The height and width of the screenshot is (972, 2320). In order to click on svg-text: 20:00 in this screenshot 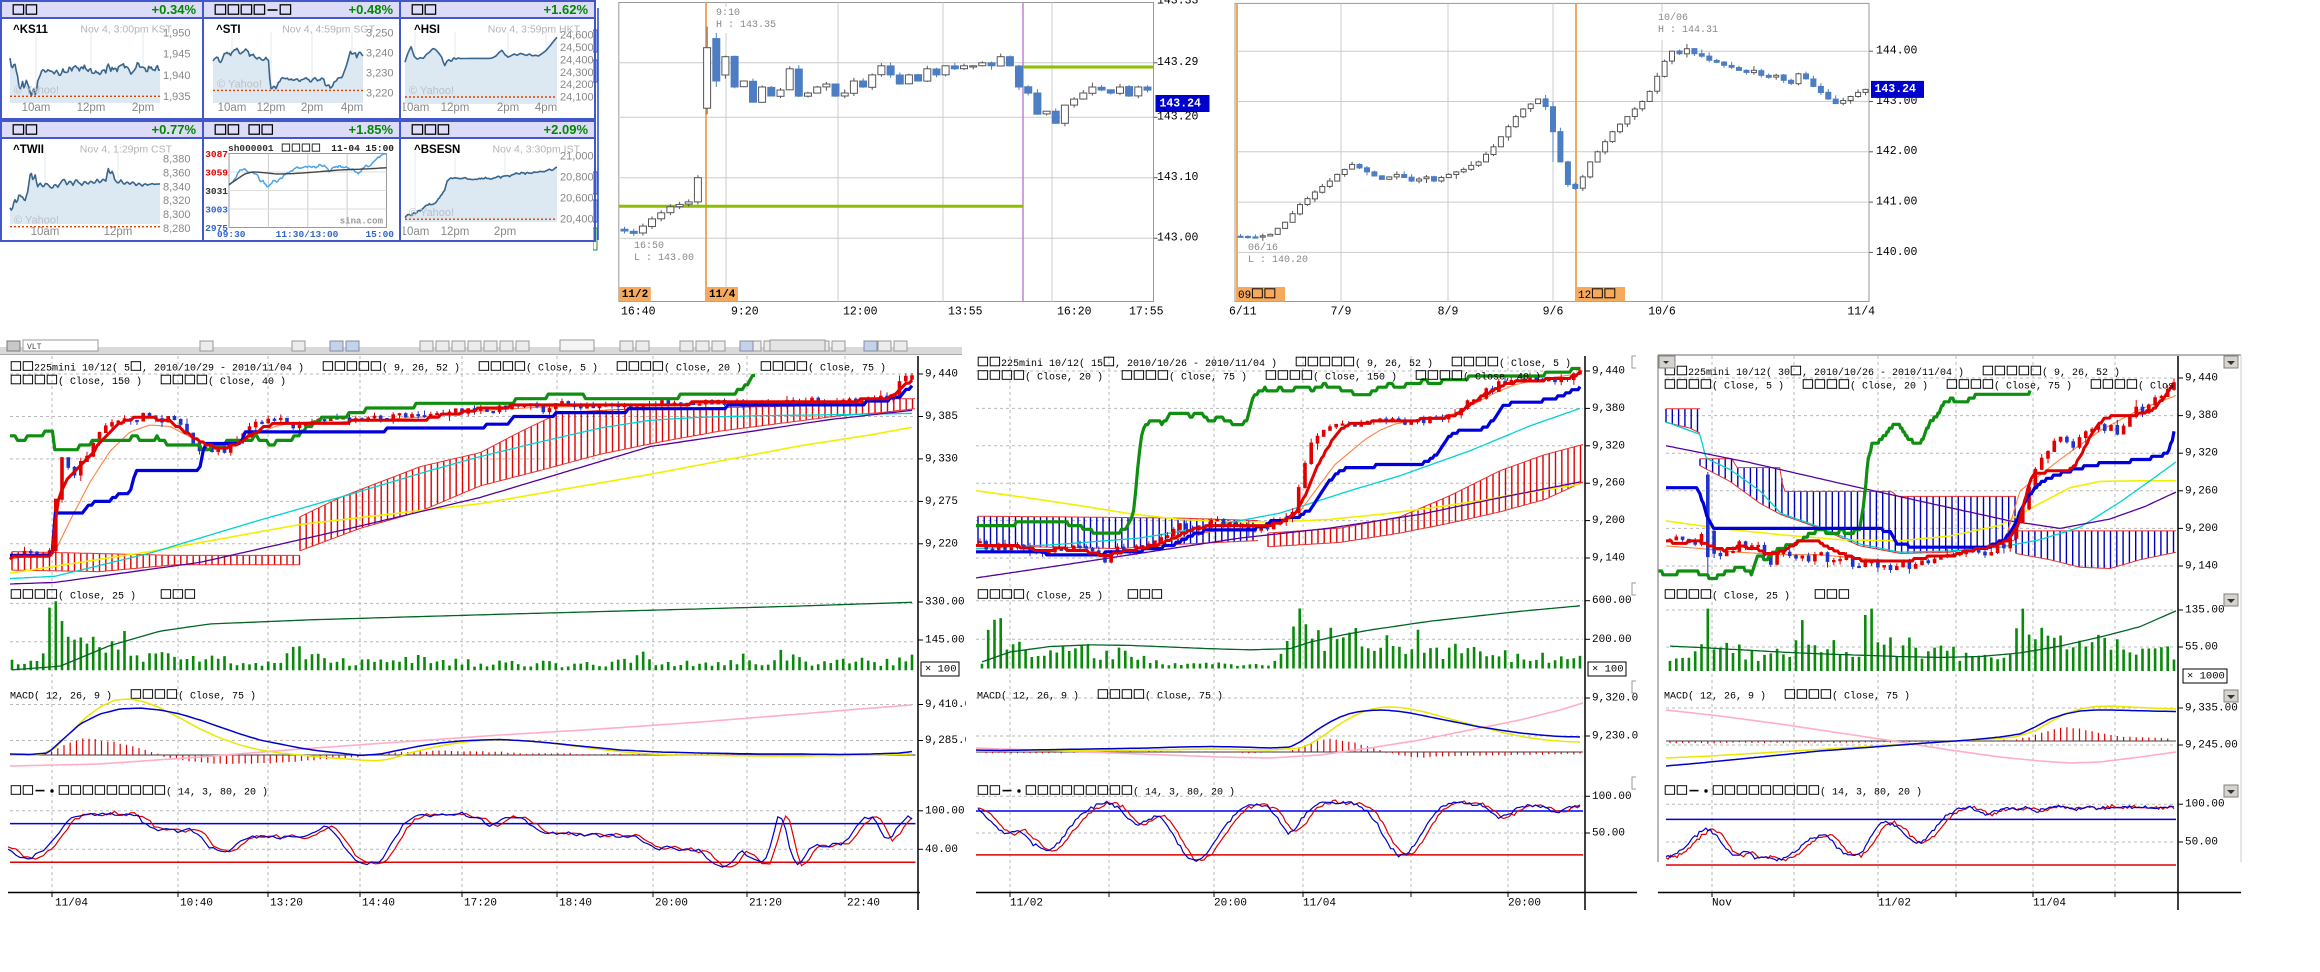, I will do `click(1230, 904)`.